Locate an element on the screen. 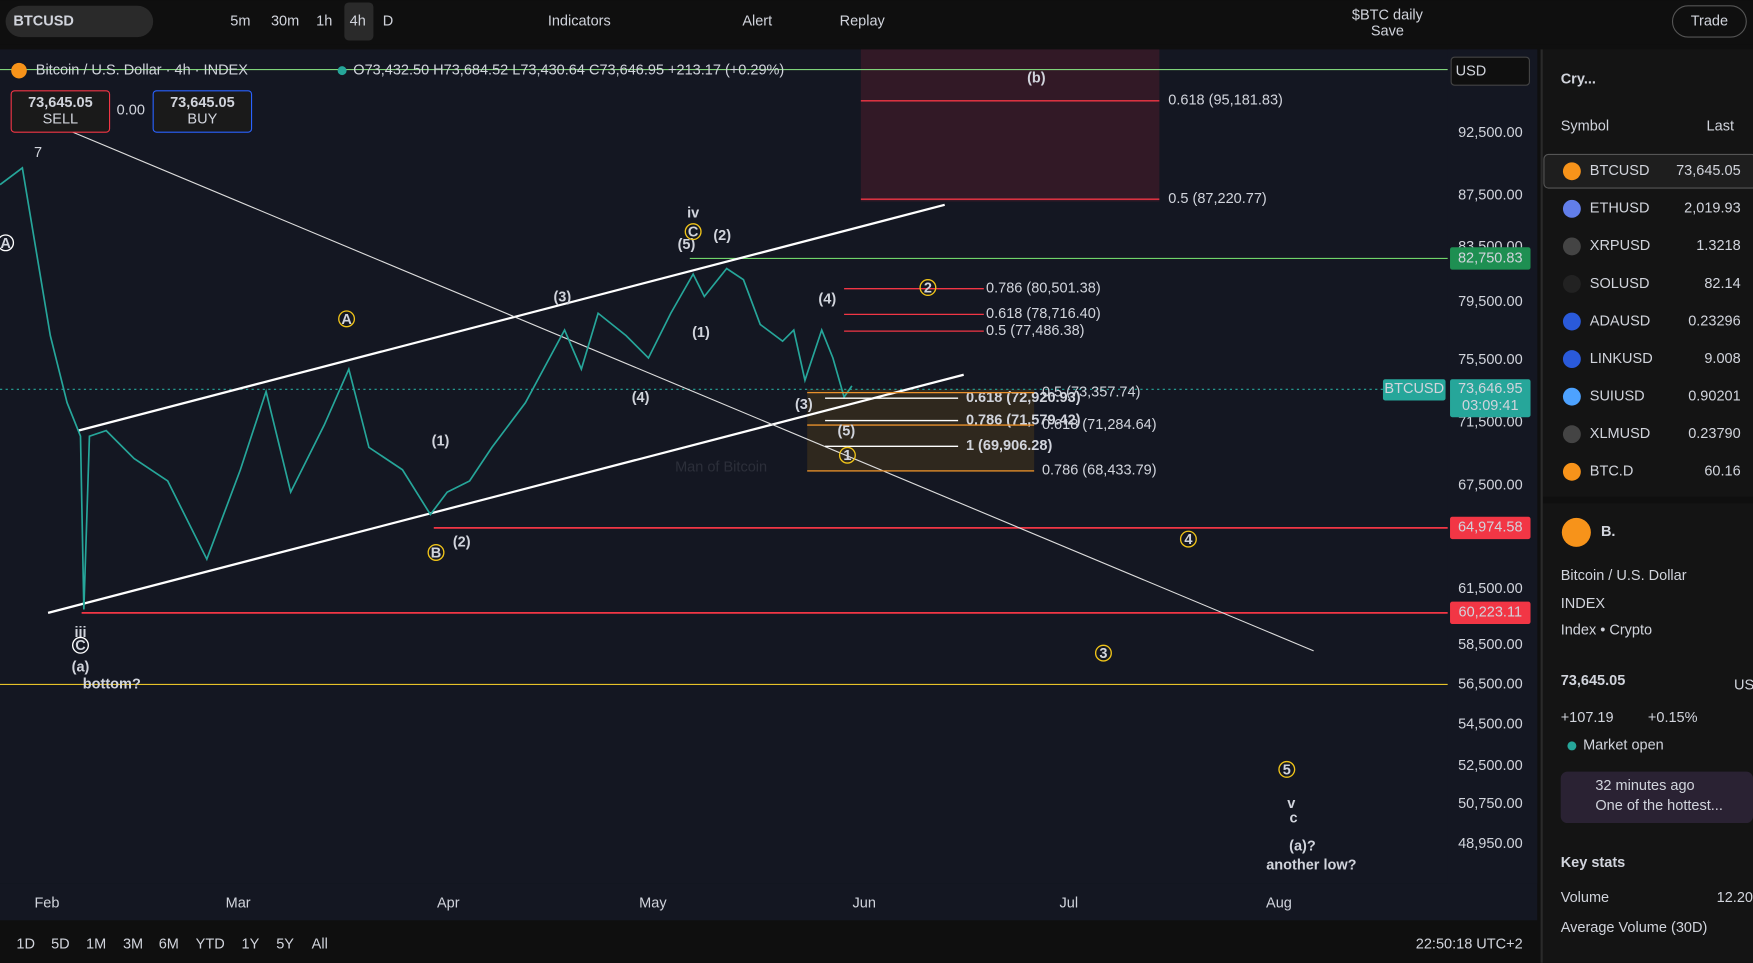  buy-label: BUY is located at coordinates (202, 120).